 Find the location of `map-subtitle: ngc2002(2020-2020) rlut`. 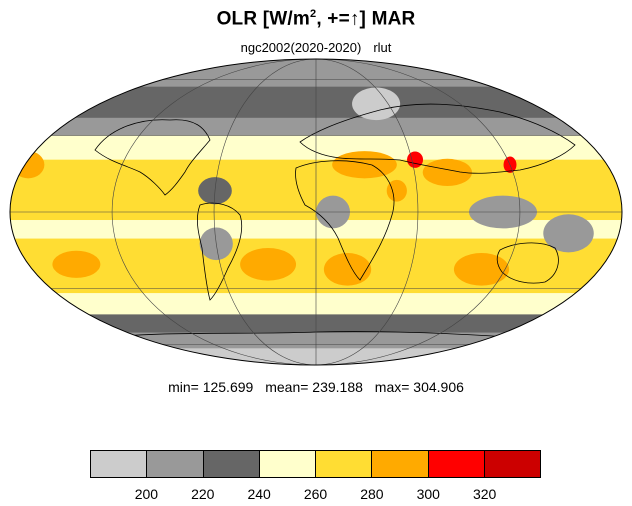

map-subtitle: ngc2002(2020-2020) rlut is located at coordinates (316, 47).